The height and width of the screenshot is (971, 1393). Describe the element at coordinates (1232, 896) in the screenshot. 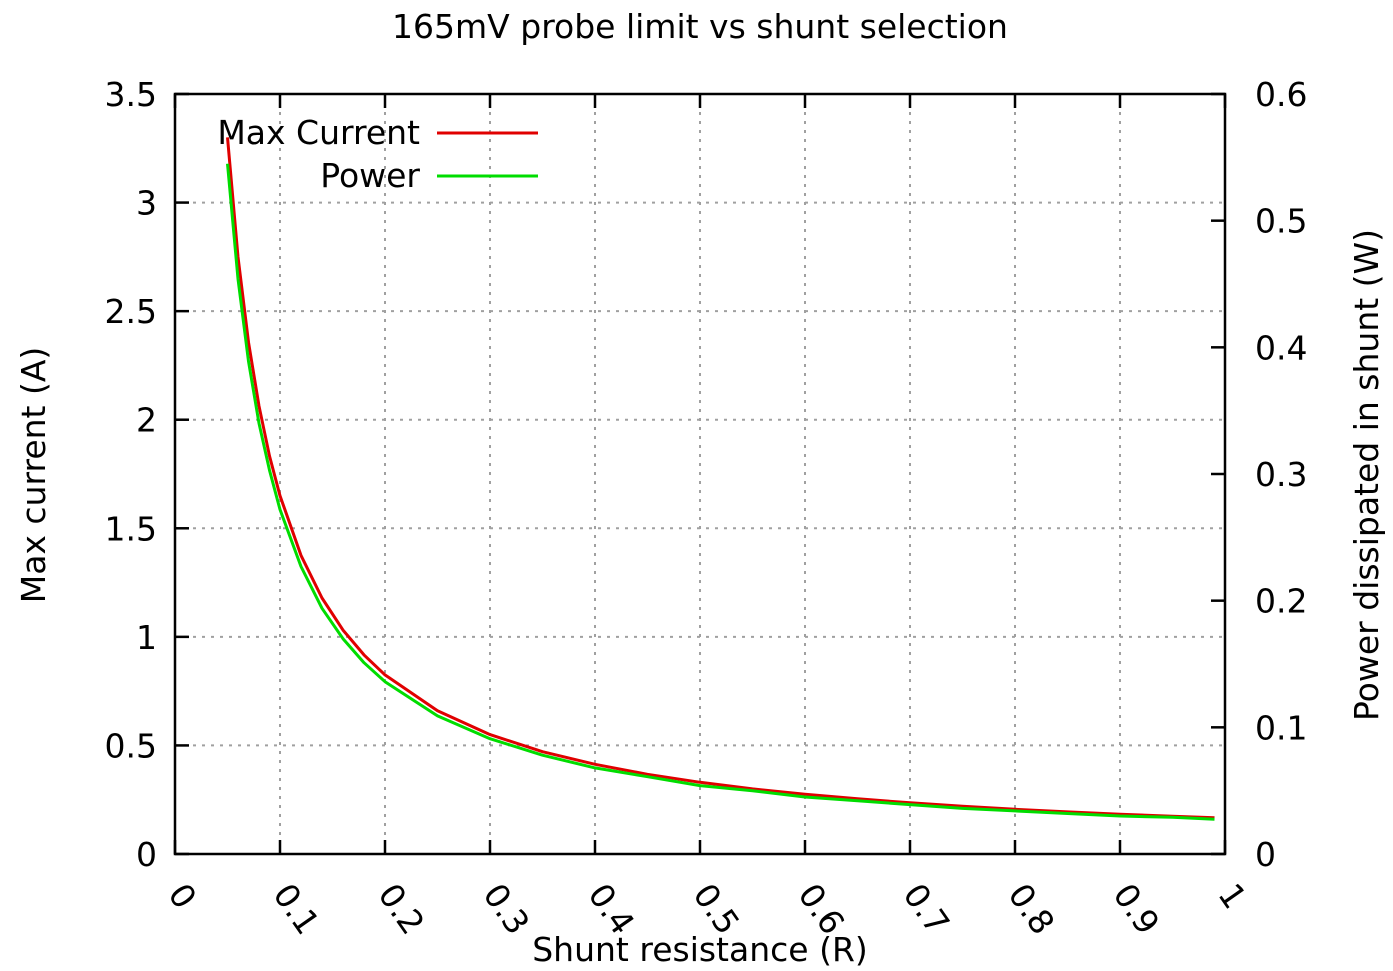

I see `x-tick-label: 1` at that location.